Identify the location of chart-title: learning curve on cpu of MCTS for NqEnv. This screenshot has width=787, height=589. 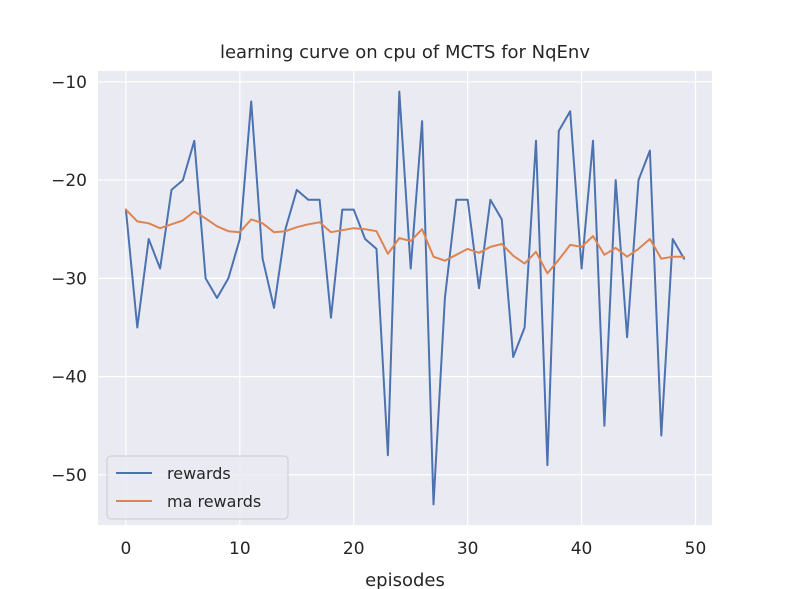
(405, 52).